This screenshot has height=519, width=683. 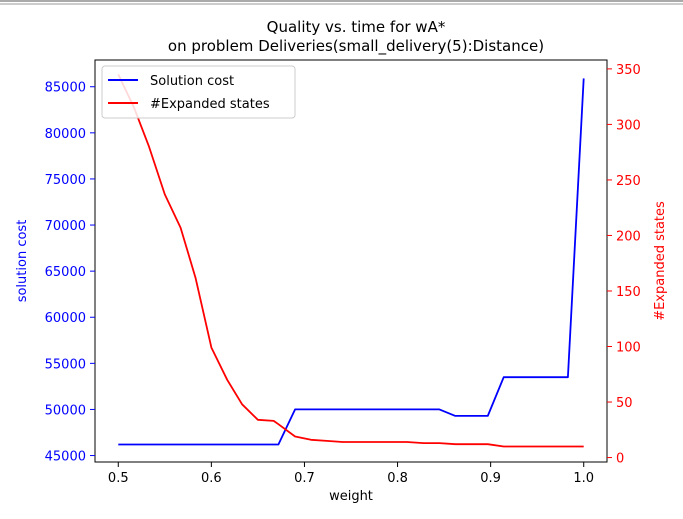 What do you see at coordinates (65, 88) in the screenshot?
I see `y-left-tick-label: 85000` at bounding box center [65, 88].